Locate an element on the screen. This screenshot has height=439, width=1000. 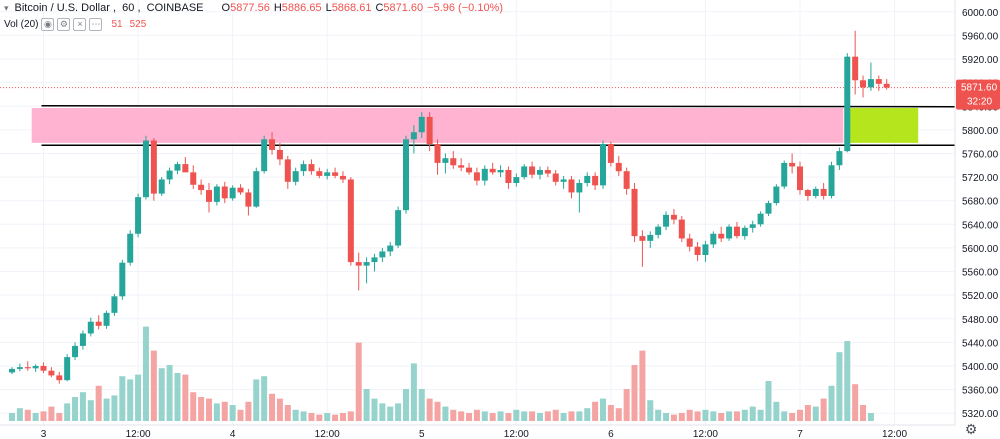
high-label: H is located at coordinates (277, 8).